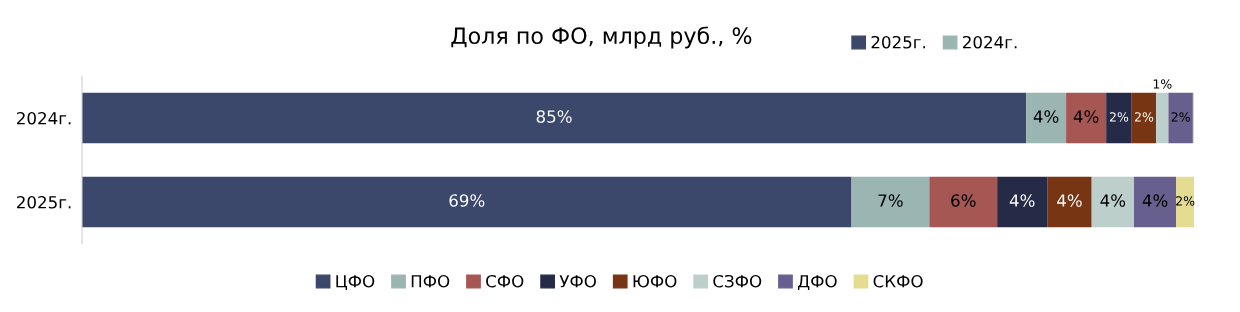  Describe the element at coordinates (655, 281) in the screenshot. I see `legend-label: ЮФО` at that location.